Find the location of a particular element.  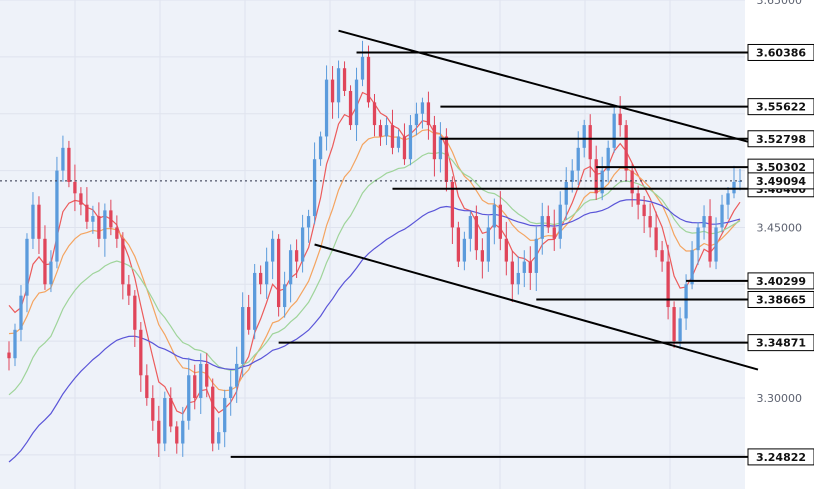

level-tag-label: 3.55622 is located at coordinates (781, 107).